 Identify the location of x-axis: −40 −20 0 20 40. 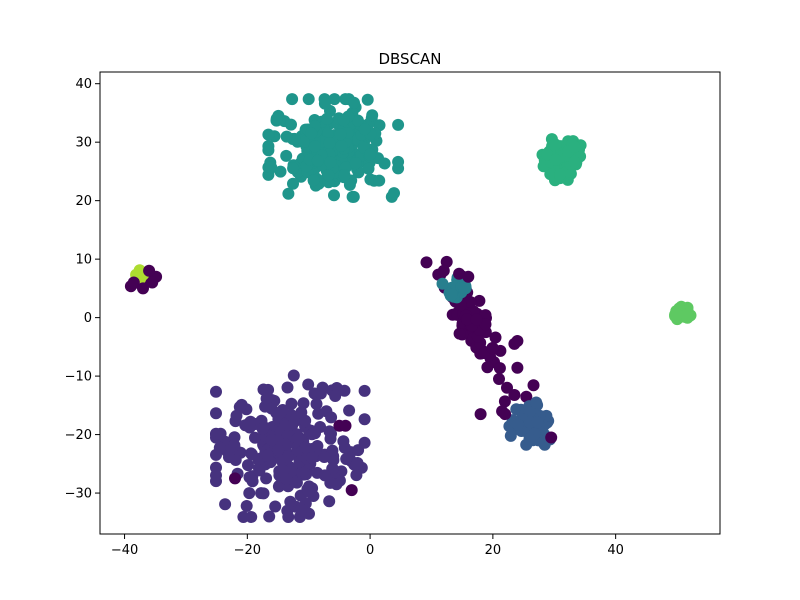
(367, 546).